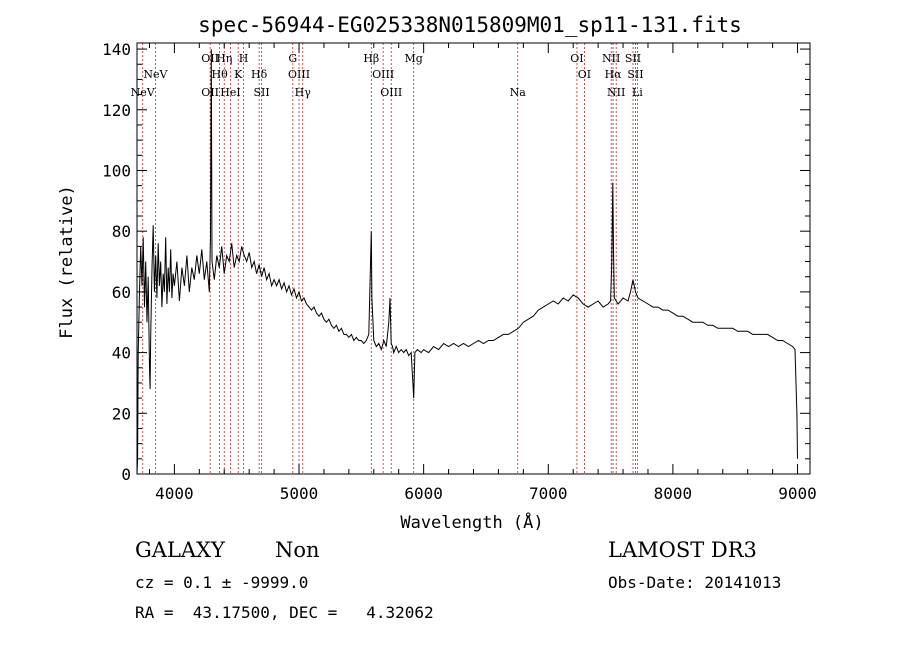 This screenshot has width=900, height=649. Describe the element at coordinates (297, 550) in the screenshot. I see `subclass-label: Non` at that location.